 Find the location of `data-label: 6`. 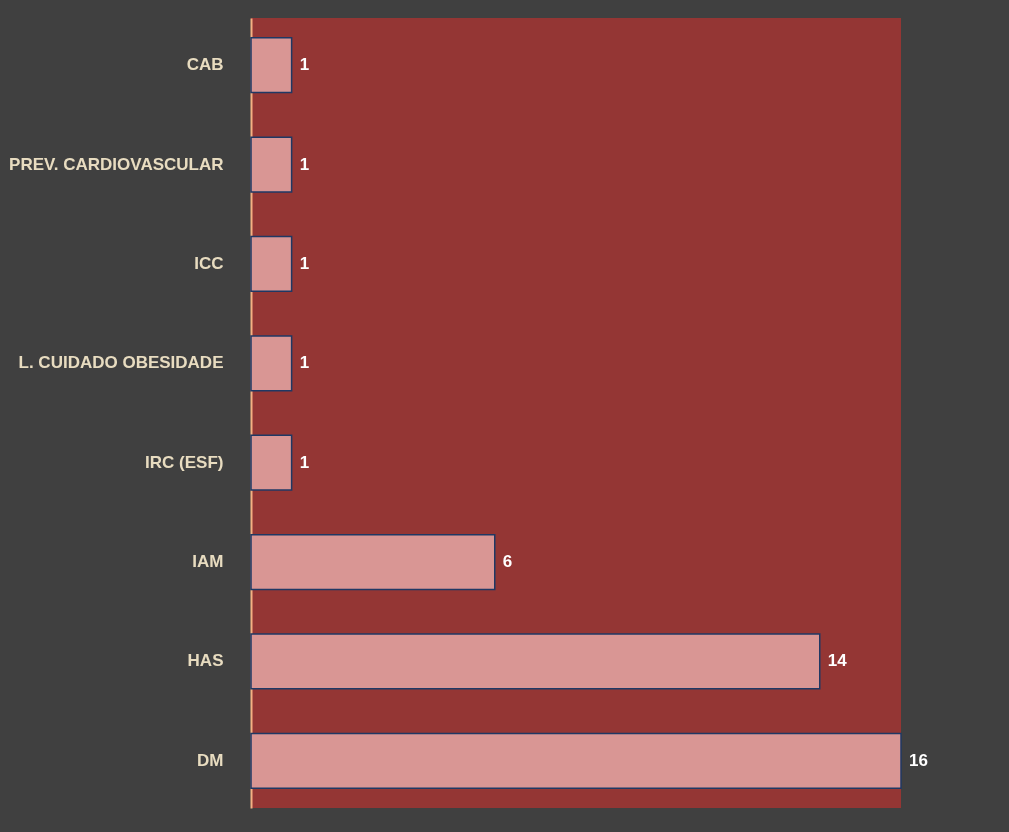

data-label: 6 is located at coordinates (507, 562).